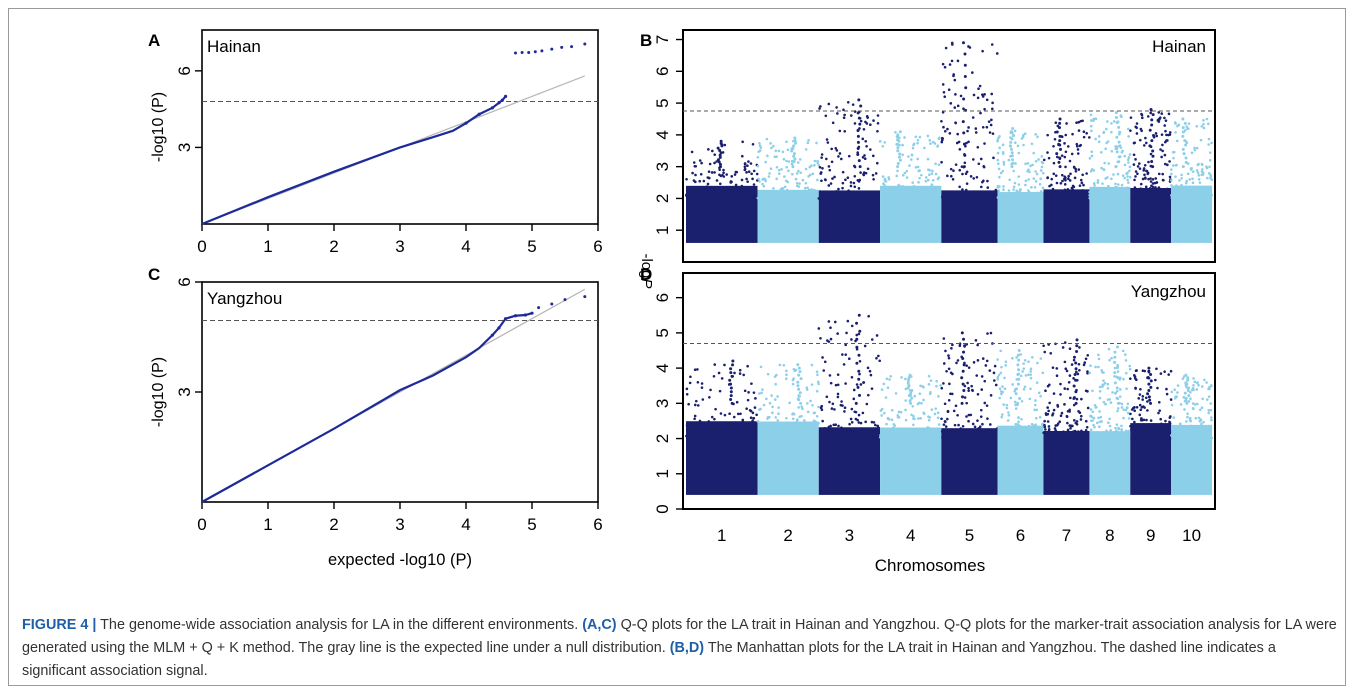  I want to click on chromosome-label: 2, so click(787, 535).